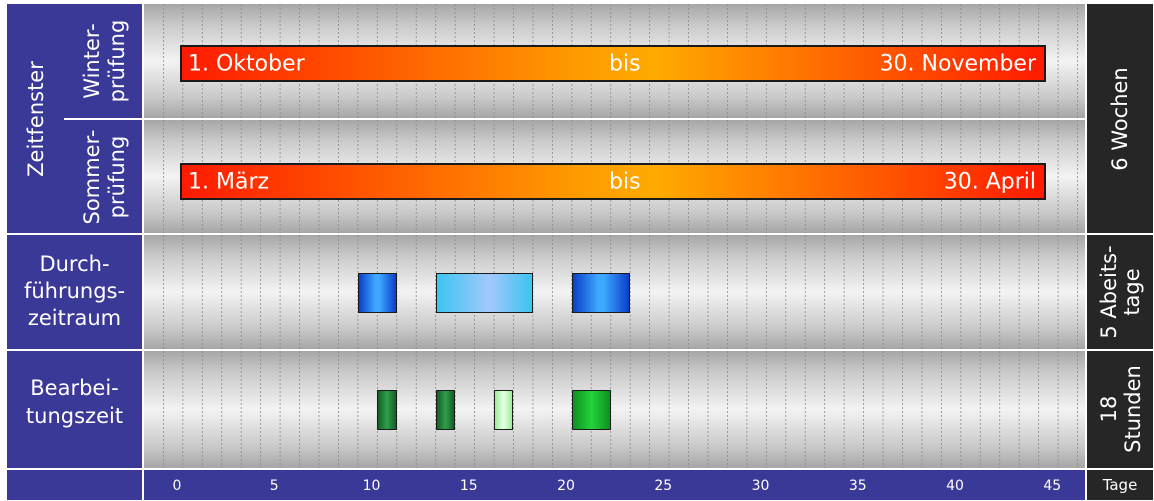  Describe the element at coordinates (566, 486) in the screenshot. I see `axis-tick-label: 20` at that location.